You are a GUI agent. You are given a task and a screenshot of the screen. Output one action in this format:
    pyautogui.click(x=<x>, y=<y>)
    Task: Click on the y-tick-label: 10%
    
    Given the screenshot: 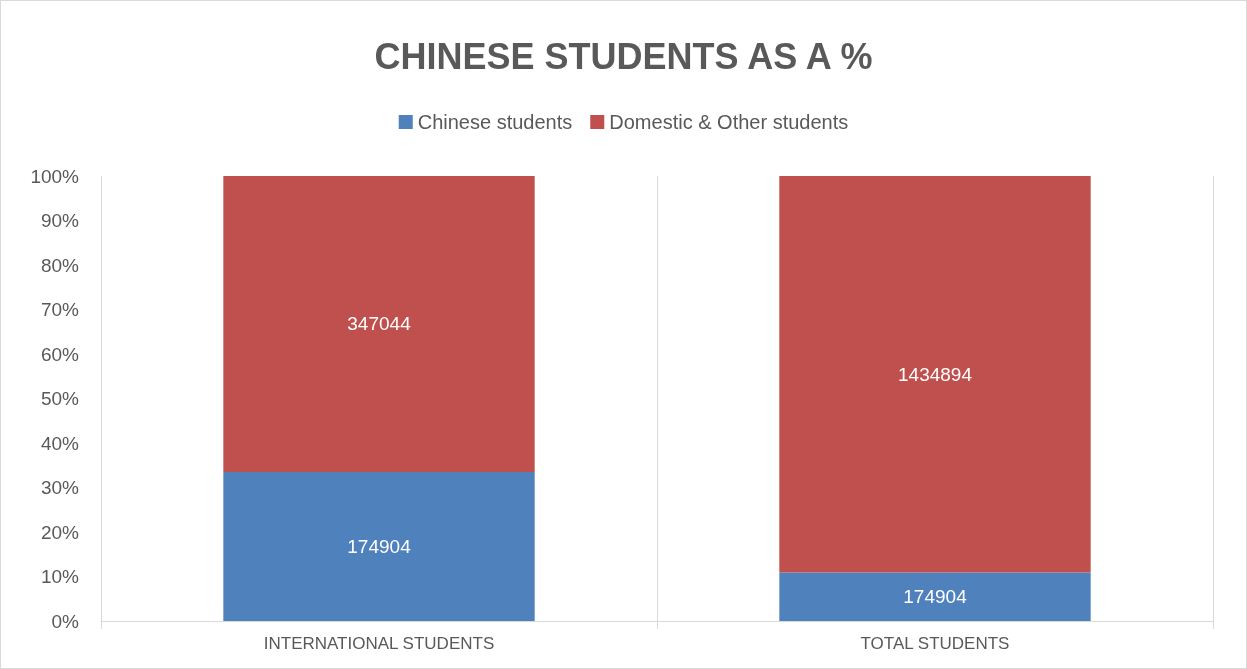 What is the action you would take?
    pyautogui.click(x=60, y=576)
    